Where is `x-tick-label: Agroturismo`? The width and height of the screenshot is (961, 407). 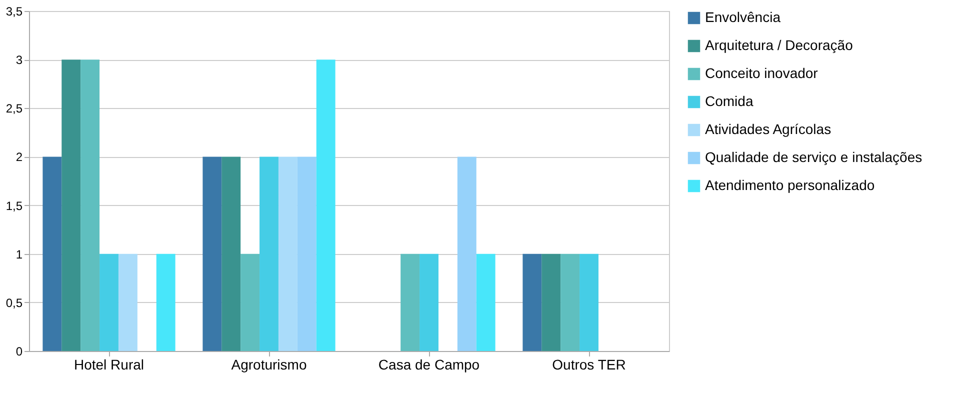 x-tick-label: Agroturismo is located at coordinates (269, 364).